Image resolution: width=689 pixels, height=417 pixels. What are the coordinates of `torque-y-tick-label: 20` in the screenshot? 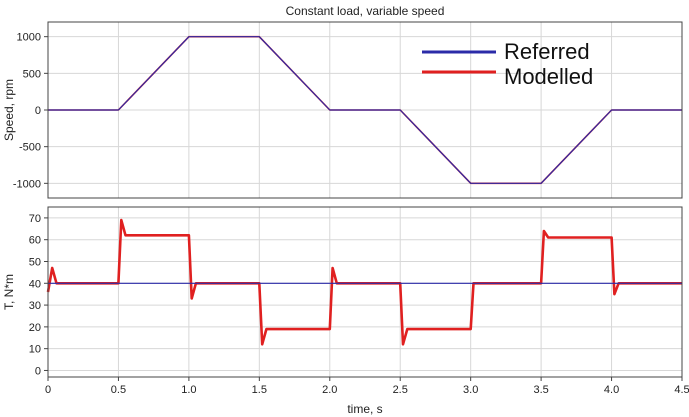 It's located at (35, 328).